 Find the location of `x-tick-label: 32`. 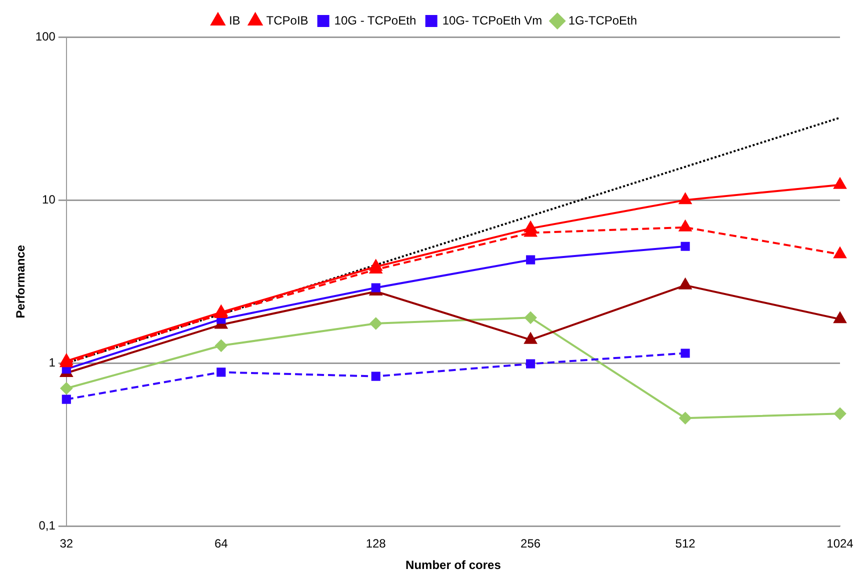

x-tick-label: 32 is located at coordinates (67, 543).